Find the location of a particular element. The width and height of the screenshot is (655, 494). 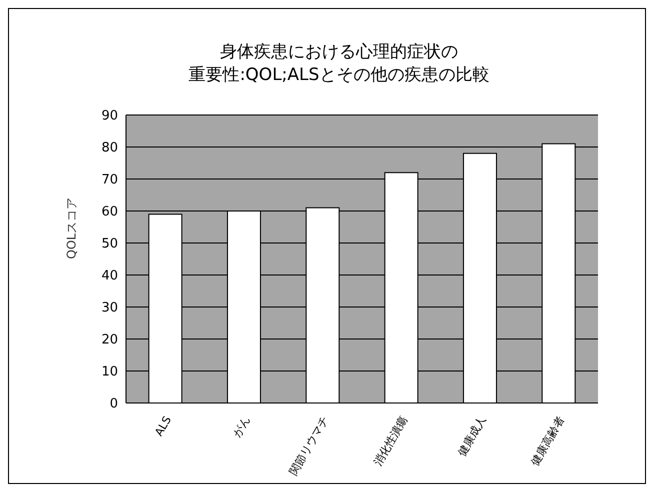

y-tick-label: 0 is located at coordinates (114, 404).